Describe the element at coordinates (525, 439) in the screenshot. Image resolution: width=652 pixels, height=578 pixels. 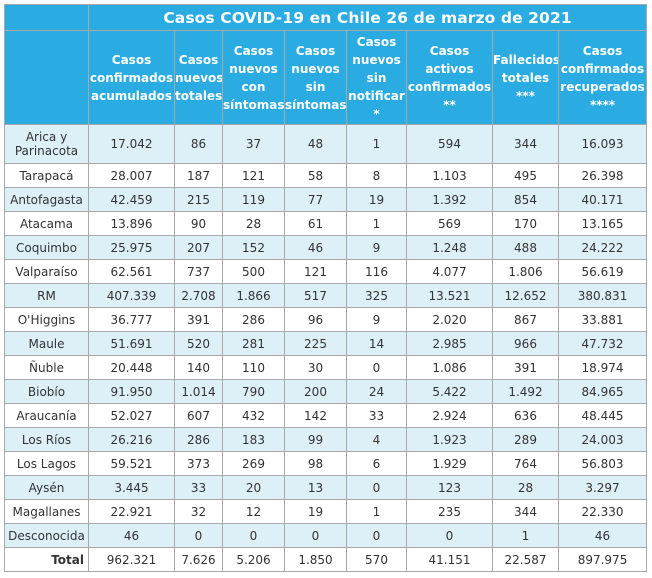
I see `table-cell: 289` at that location.